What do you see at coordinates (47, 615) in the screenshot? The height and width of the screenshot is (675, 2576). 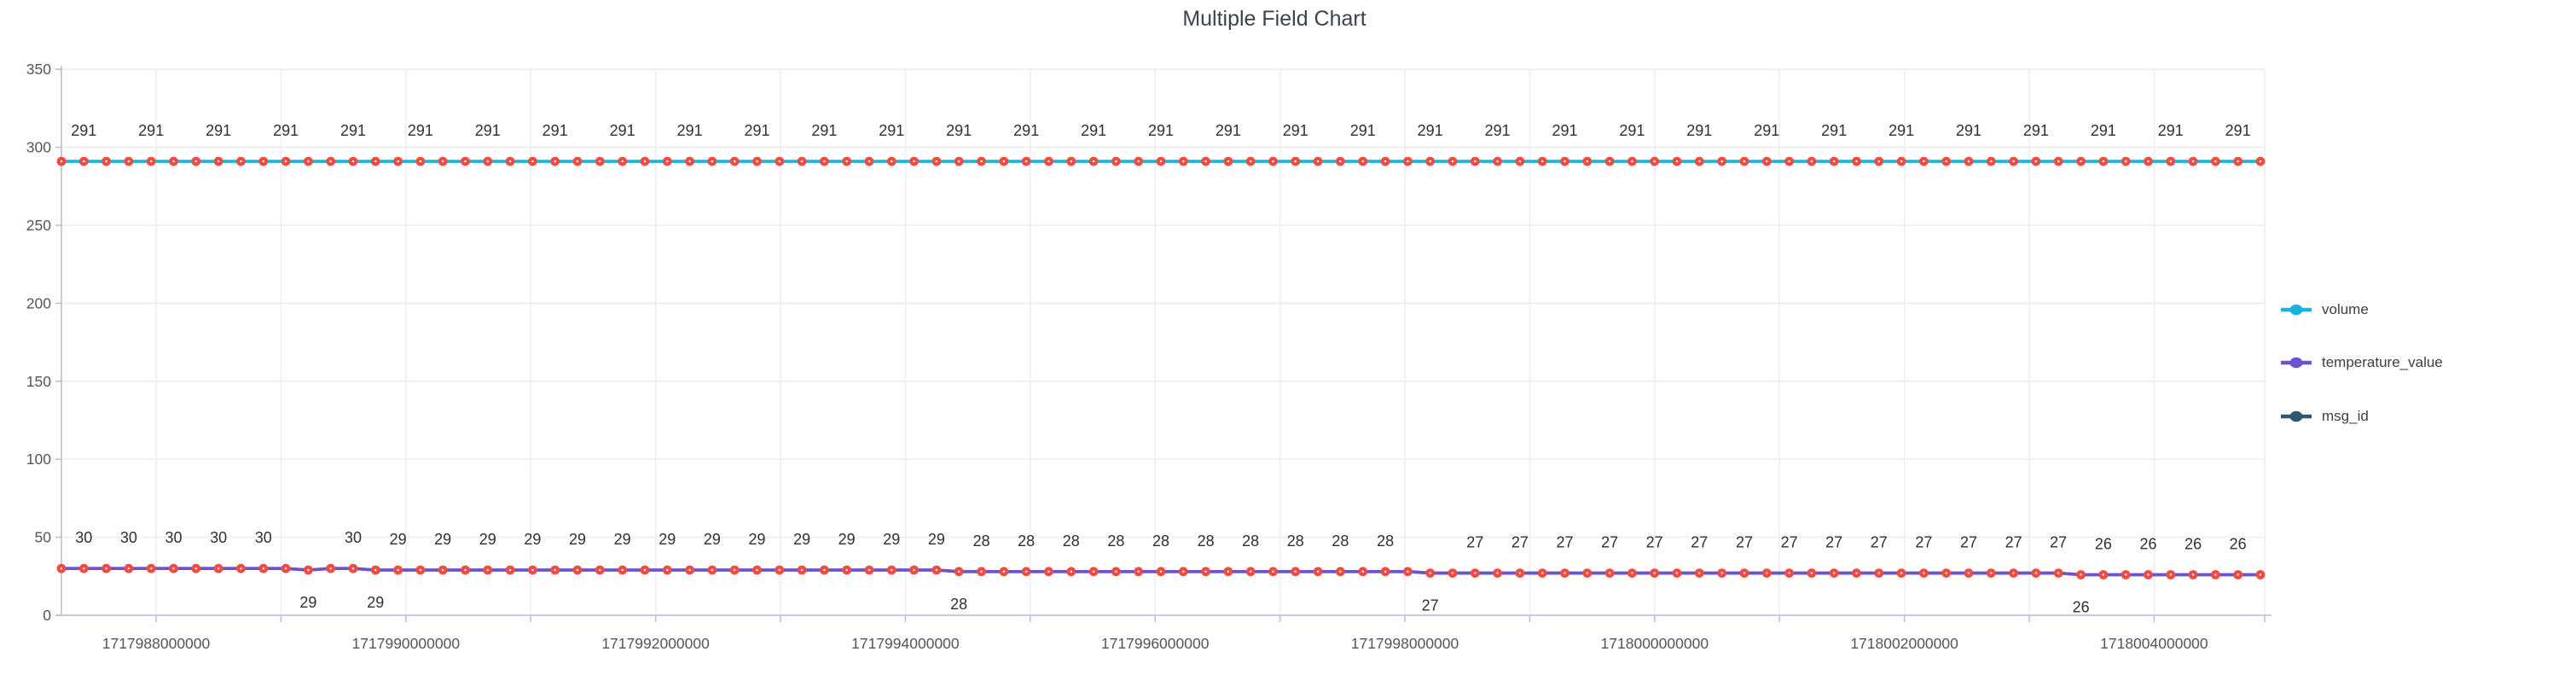 I see `svg-text: 0` at bounding box center [47, 615].